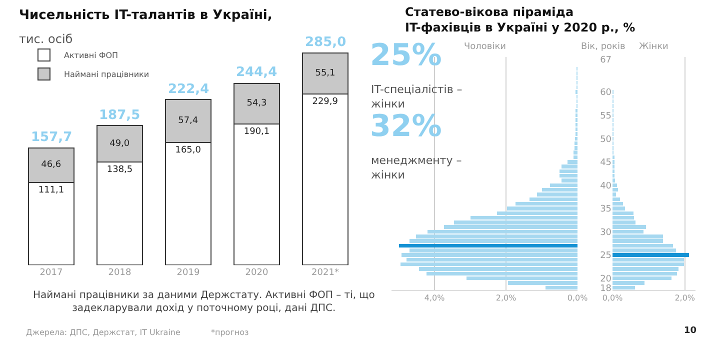 This screenshot has width=720, height=345. Describe the element at coordinates (188, 273) in the screenshot. I see `x-tick-label: 2019` at that location.